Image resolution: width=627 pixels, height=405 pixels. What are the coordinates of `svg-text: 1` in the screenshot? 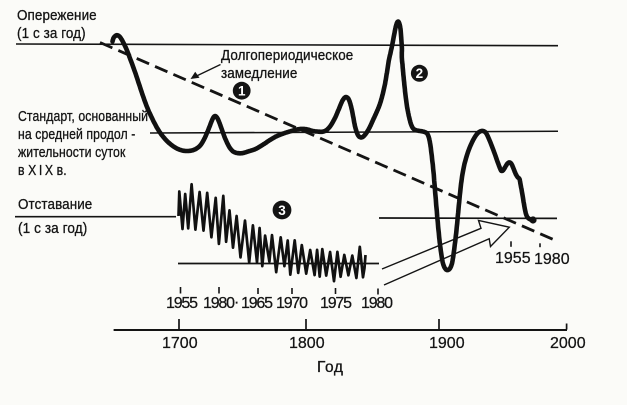 It's located at (242, 91).